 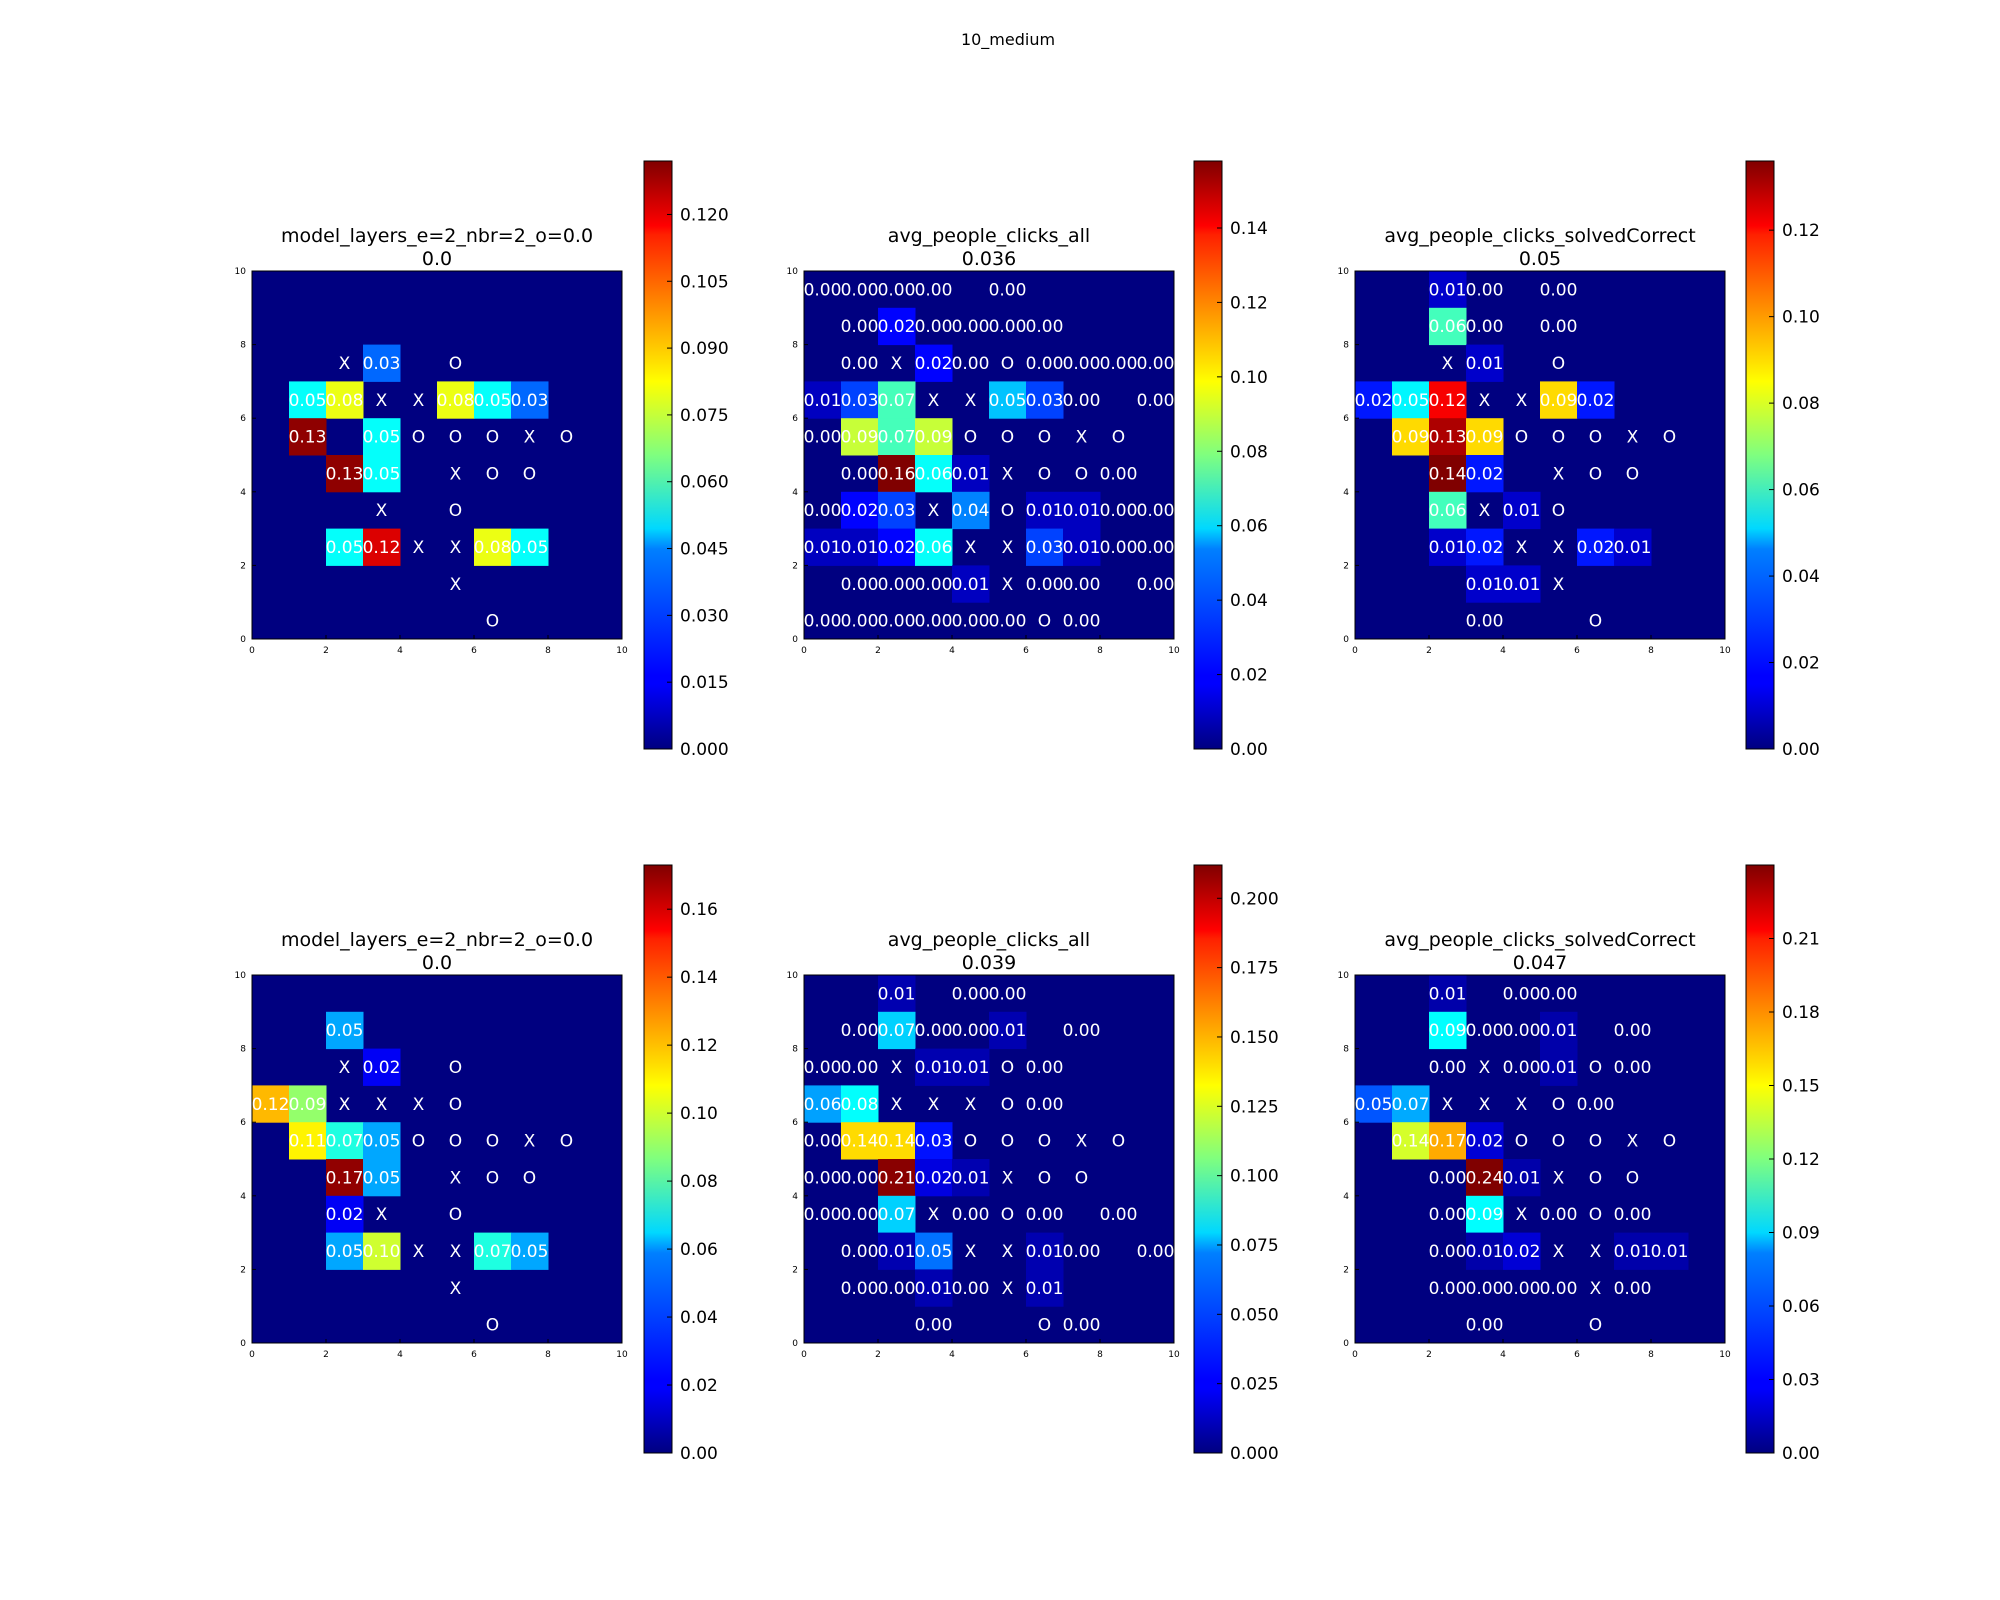 I want to click on colorbar-tick-label: 0.200, so click(x=1254, y=899).